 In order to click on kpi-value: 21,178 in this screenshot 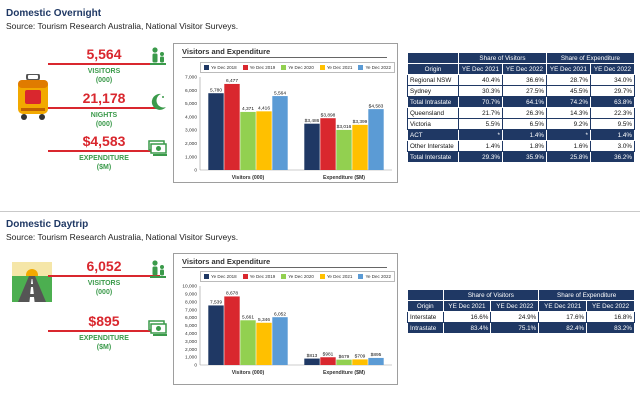, I will do `click(104, 98)`.